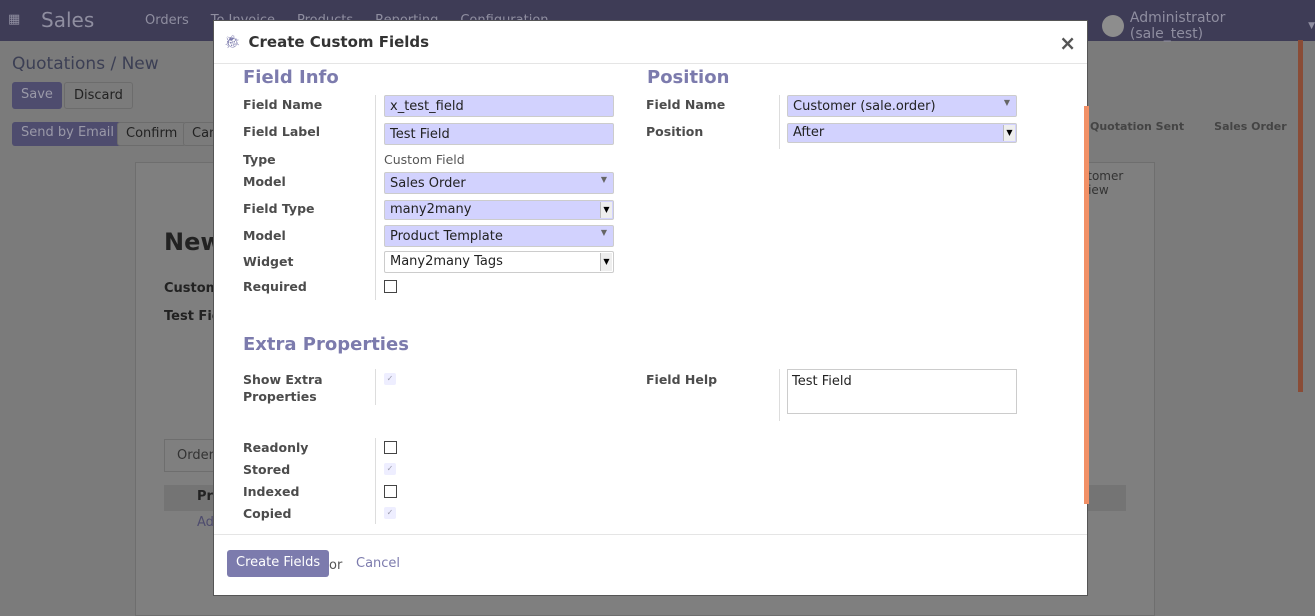 Image resolution: width=1315 pixels, height=616 pixels. Describe the element at coordinates (499, 134) in the screenshot. I see `field-label-input: Test Field` at that location.